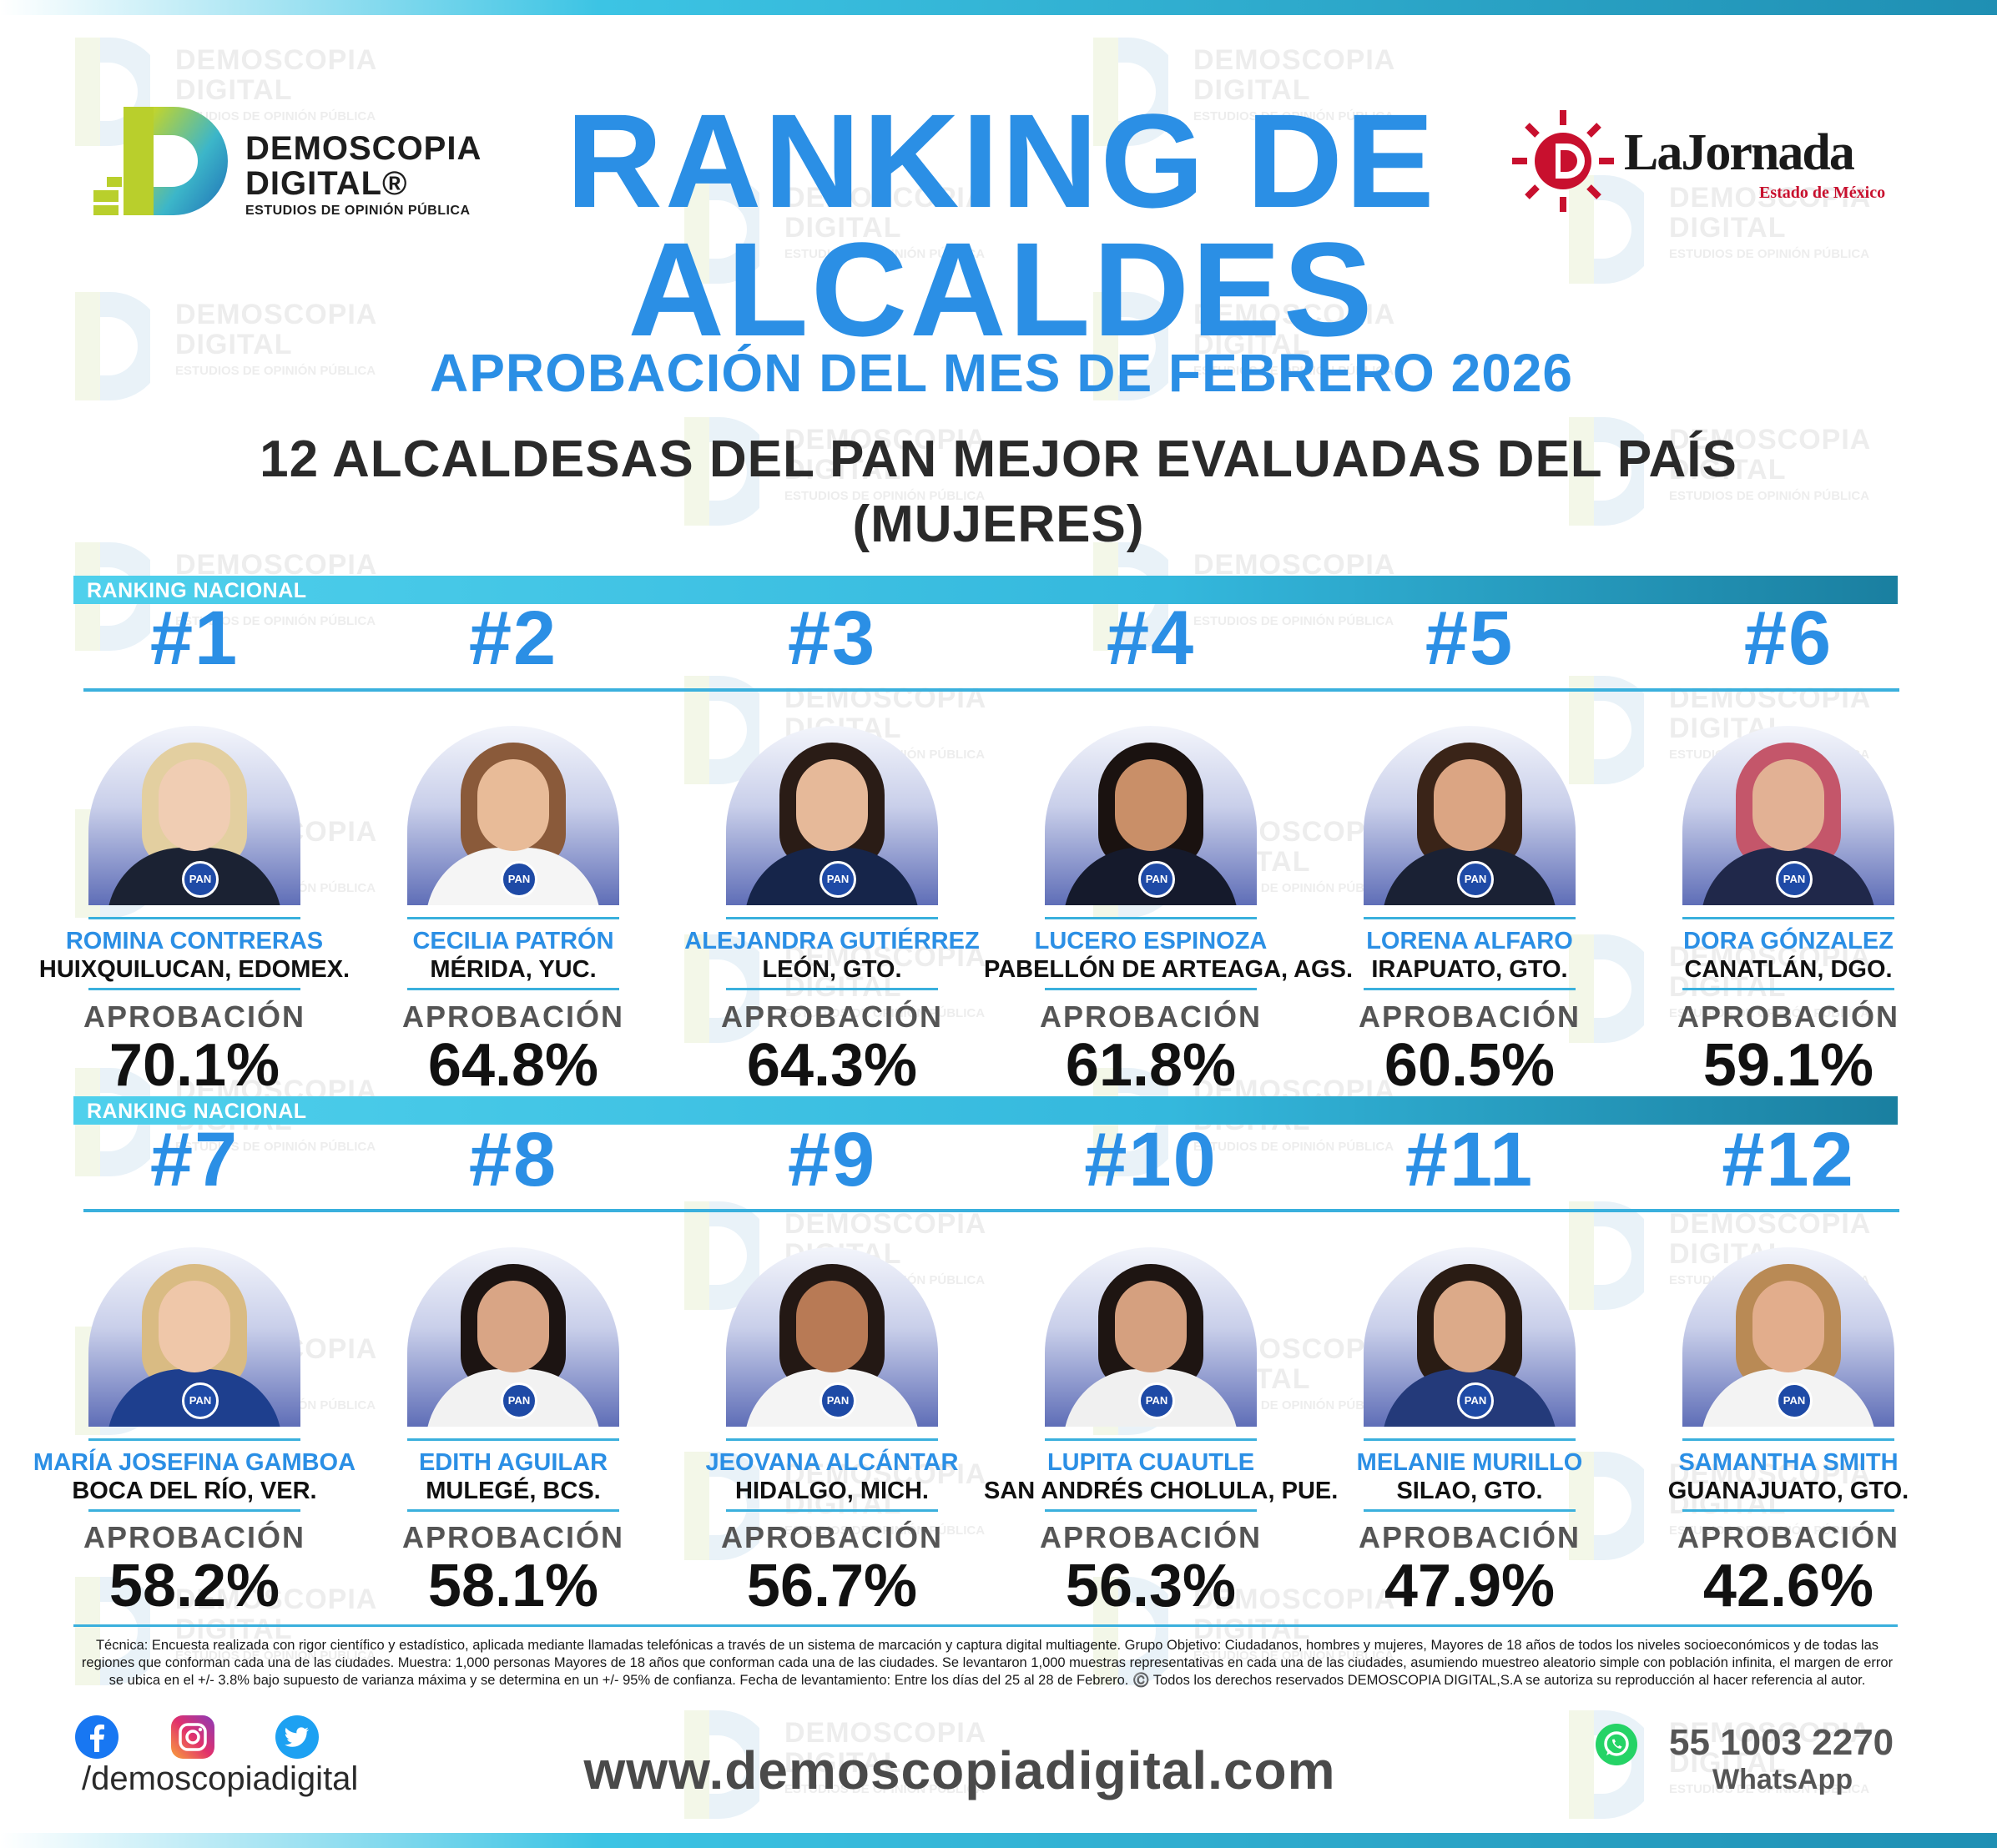  I want to click on mayor-municipality: SAN ANDRÉS CHOLULA, PUE., so click(1161, 1491).